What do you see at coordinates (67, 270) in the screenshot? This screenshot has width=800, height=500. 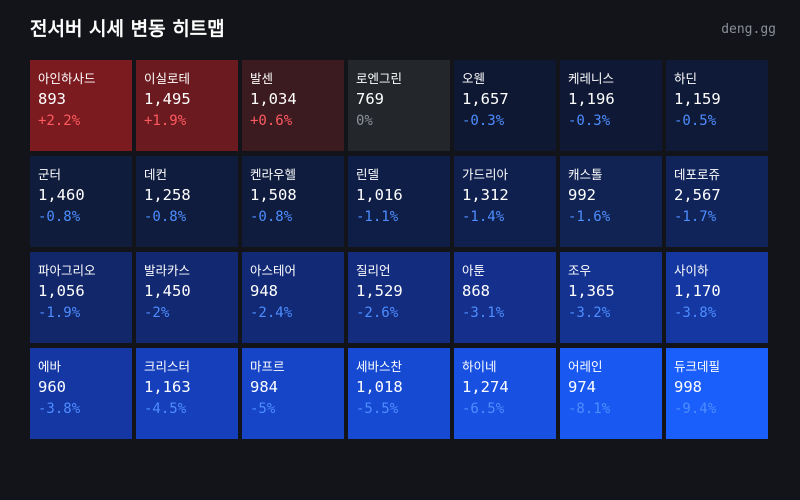 I see `server-name: 파아그리오` at bounding box center [67, 270].